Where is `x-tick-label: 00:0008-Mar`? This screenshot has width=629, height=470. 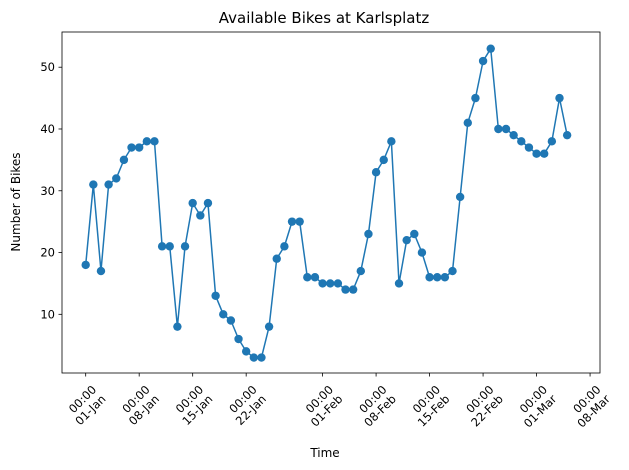 x-tick-label: 00:0008-Mar is located at coordinates (589, 406).